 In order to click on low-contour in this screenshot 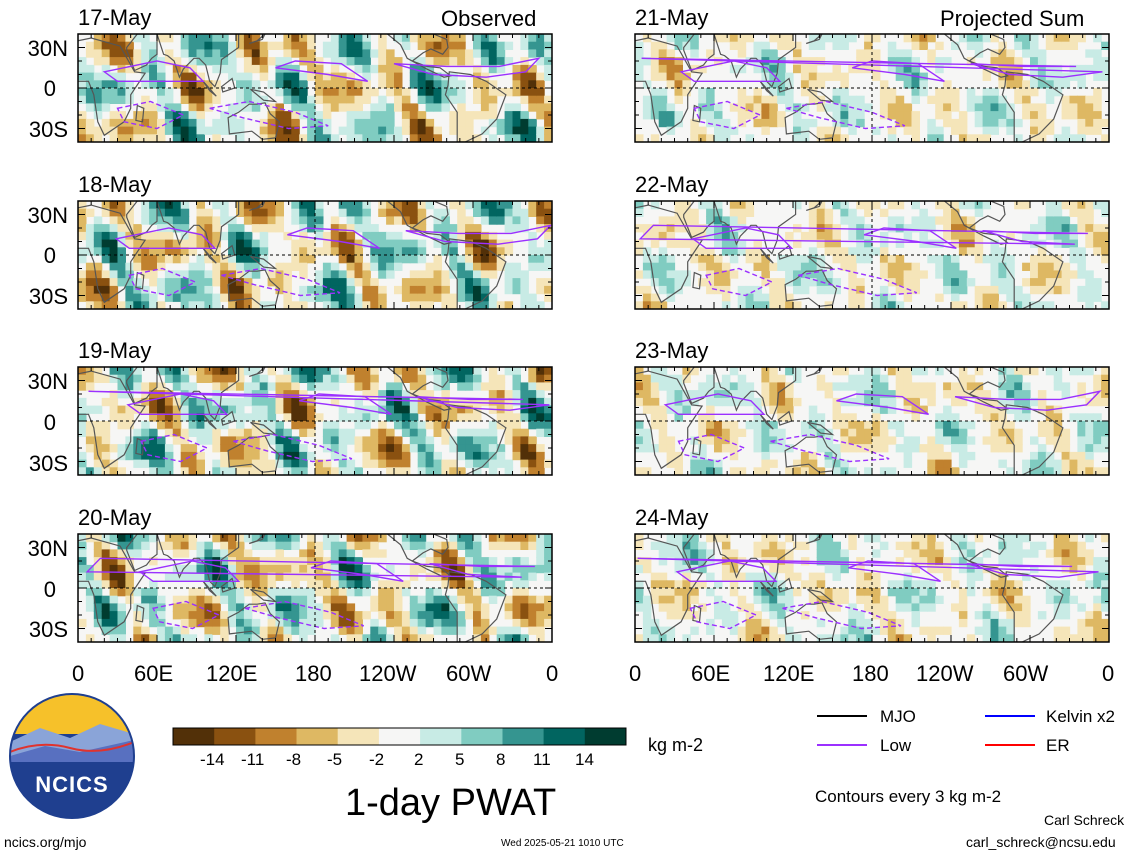, I will do `click(269, 115)`.